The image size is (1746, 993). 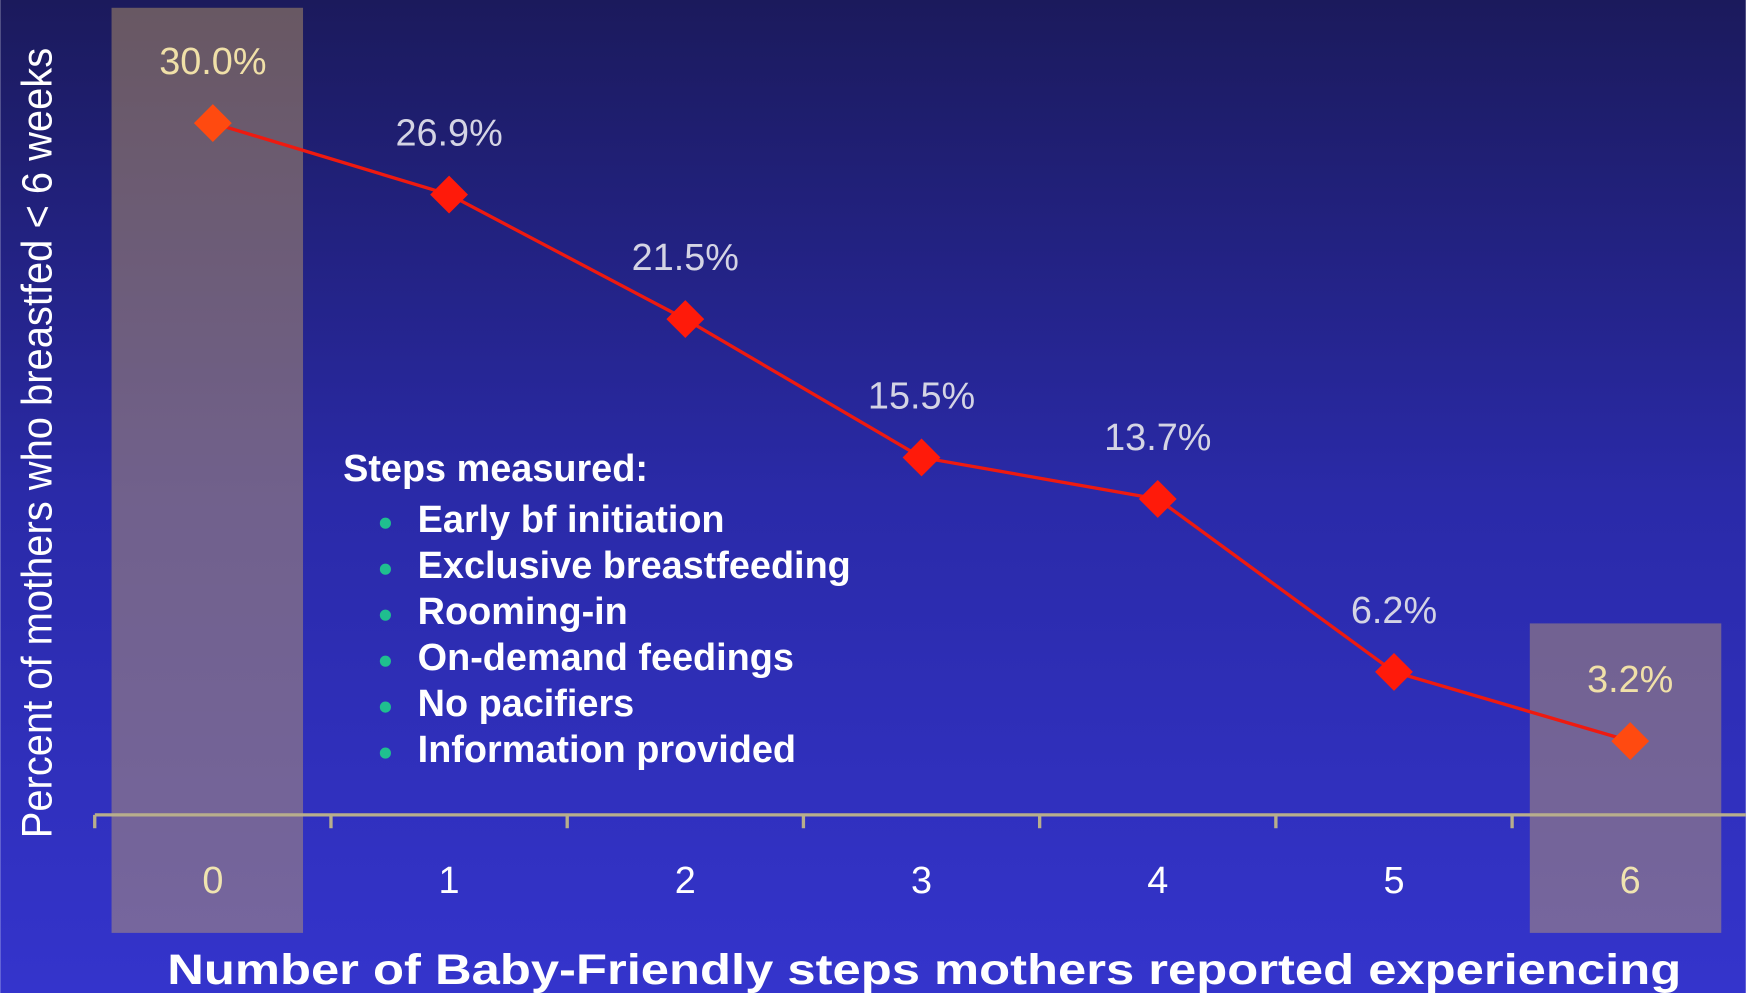 What do you see at coordinates (523, 612) in the screenshot?
I see `annotation-item: Rooming-in` at bounding box center [523, 612].